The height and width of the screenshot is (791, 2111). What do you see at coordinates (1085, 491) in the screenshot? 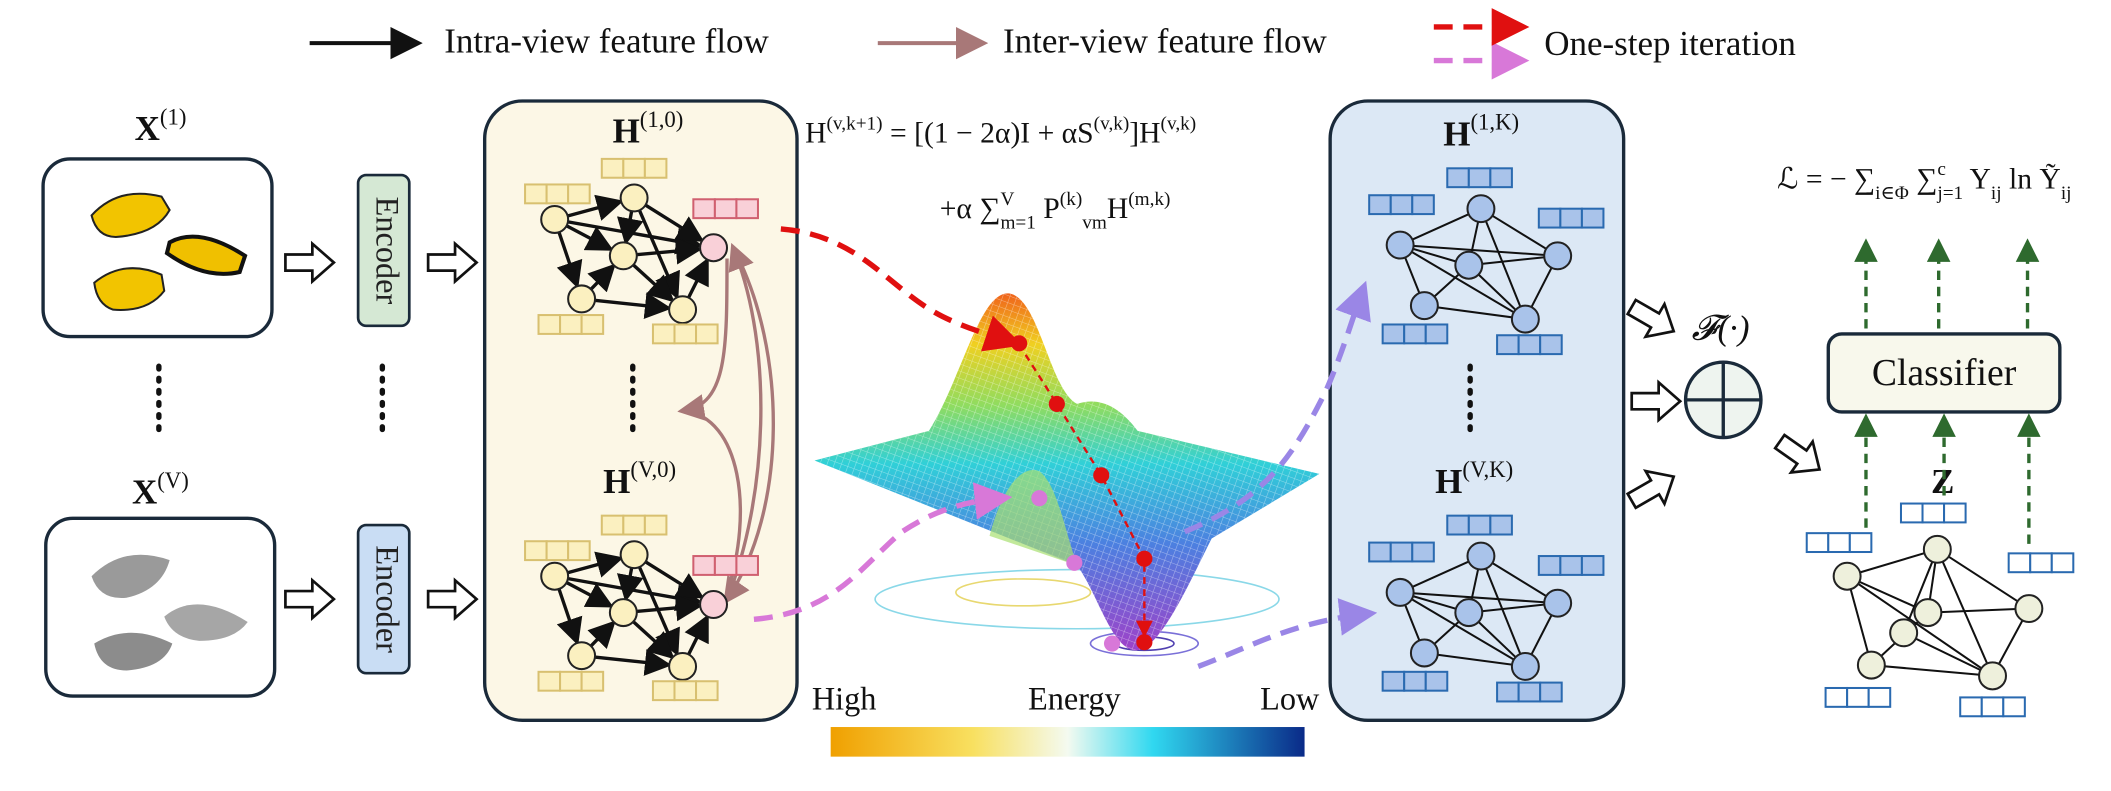
I see `iteration-path` at bounding box center [1085, 491].